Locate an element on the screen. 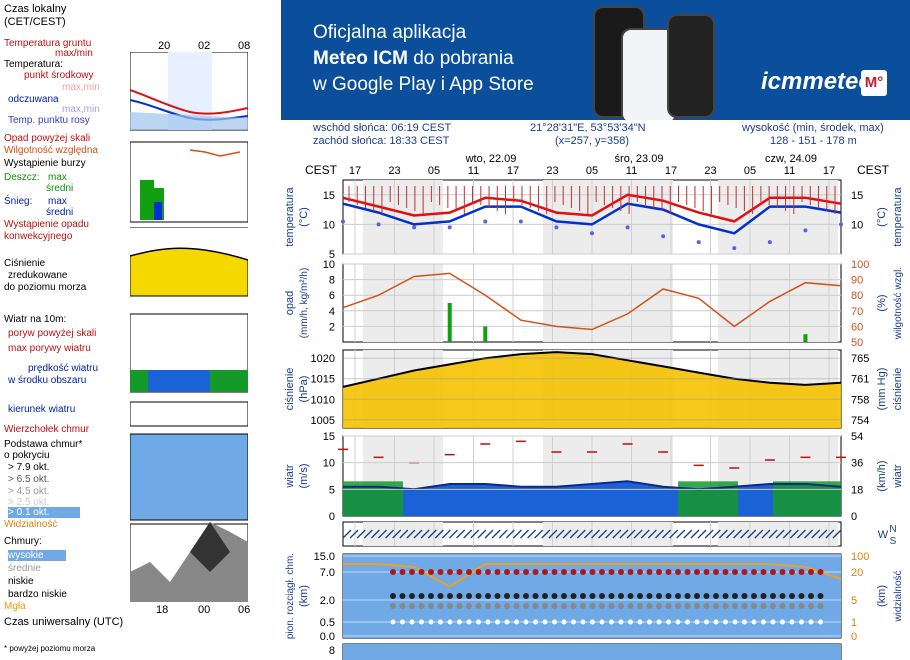 Image resolution: width=910 pixels, height=660 pixels. hour-label-2: 05 is located at coordinates (434, 171).